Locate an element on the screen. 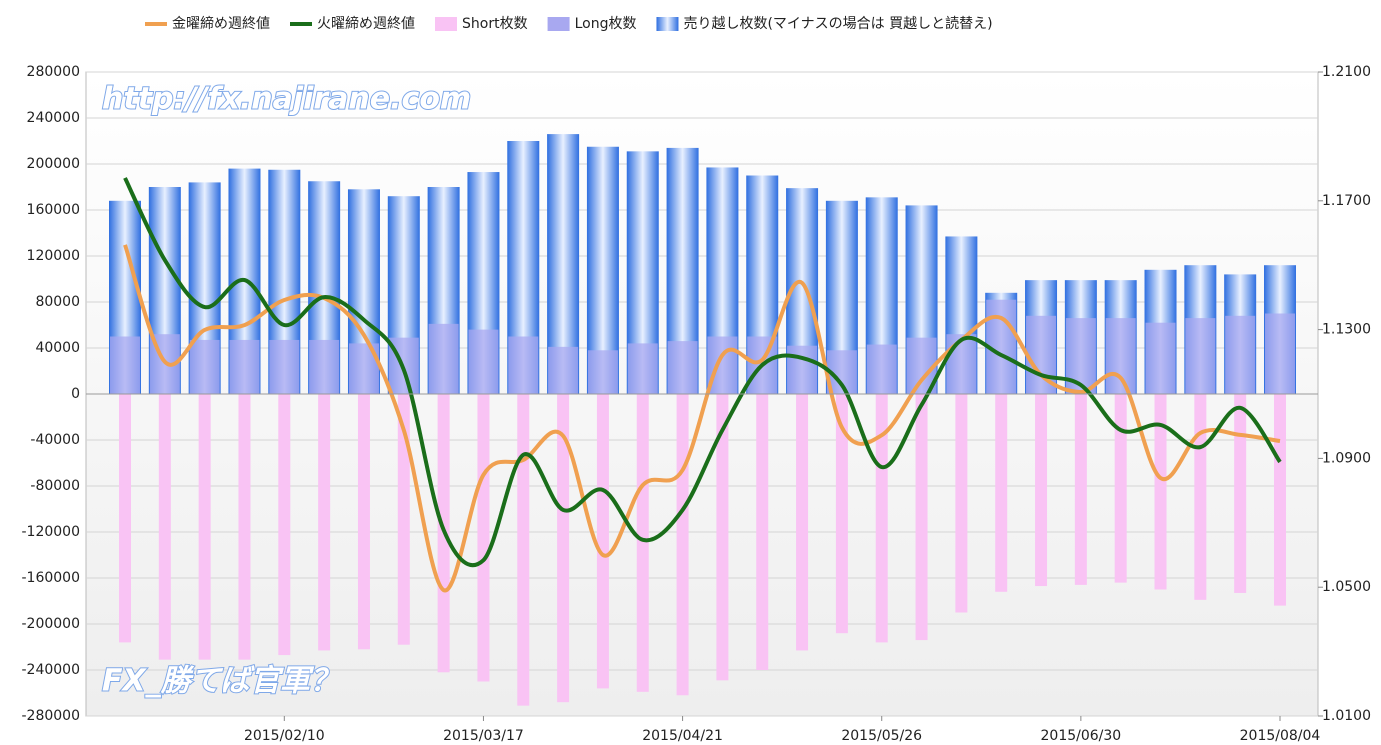  x-tick-label: 2015/06/30 is located at coordinates (1081, 736).